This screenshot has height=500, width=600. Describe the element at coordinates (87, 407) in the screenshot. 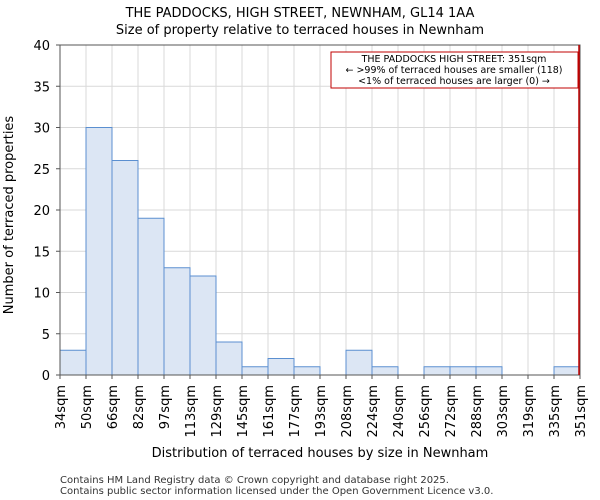

I see `x-tick-label: 50sqm` at that location.